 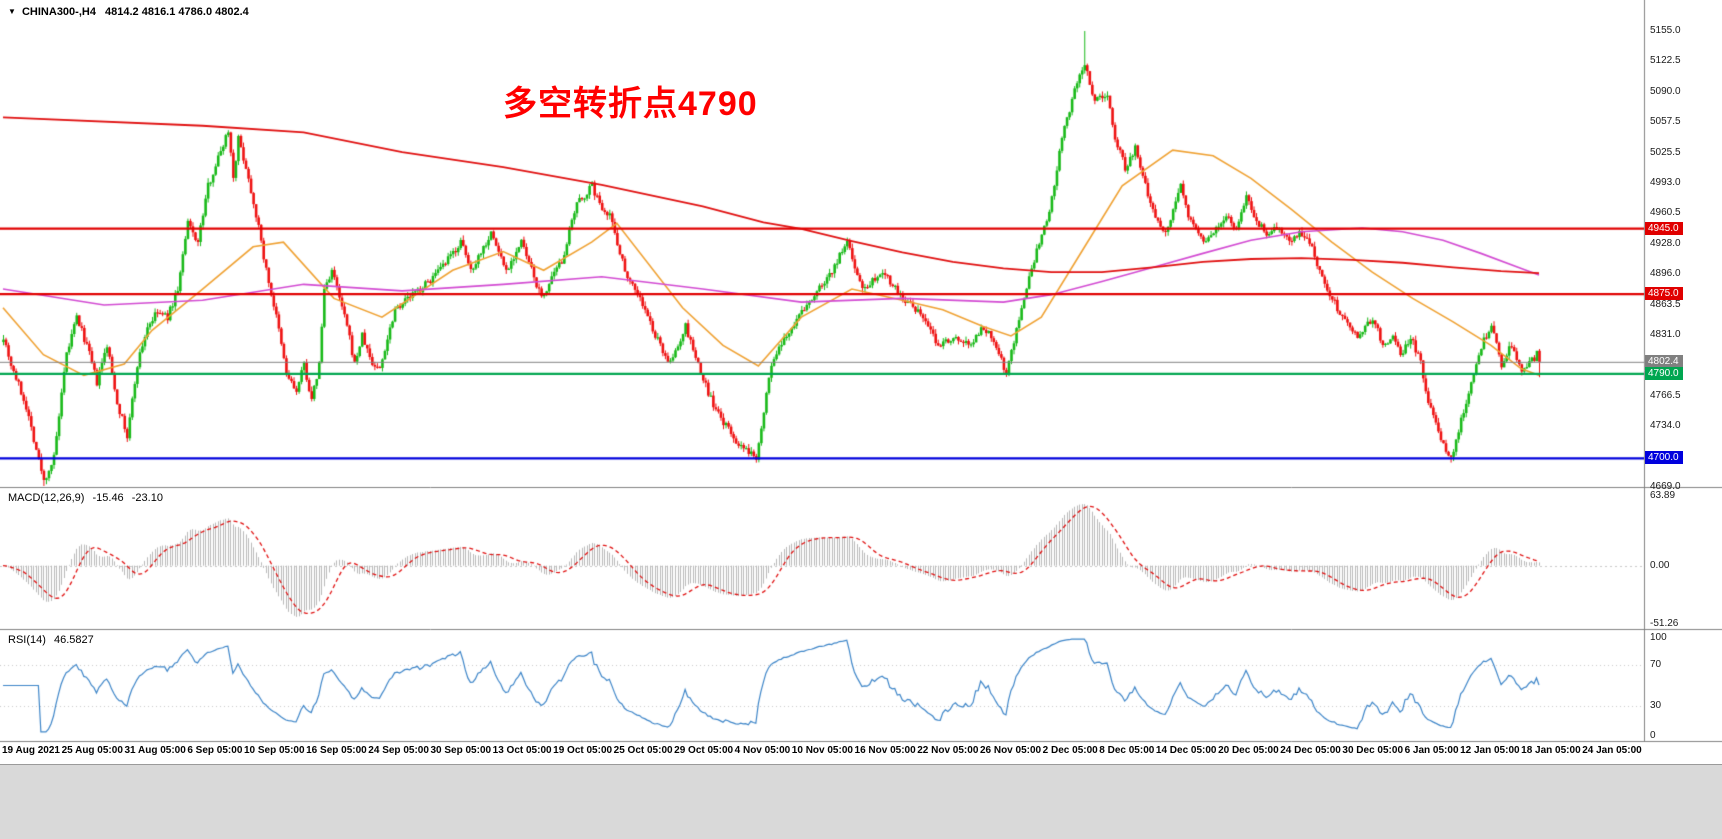 What do you see at coordinates (1665, 273) in the screenshot?
I see `price-tick: 4896.0` at bounding box center [1665, 273].